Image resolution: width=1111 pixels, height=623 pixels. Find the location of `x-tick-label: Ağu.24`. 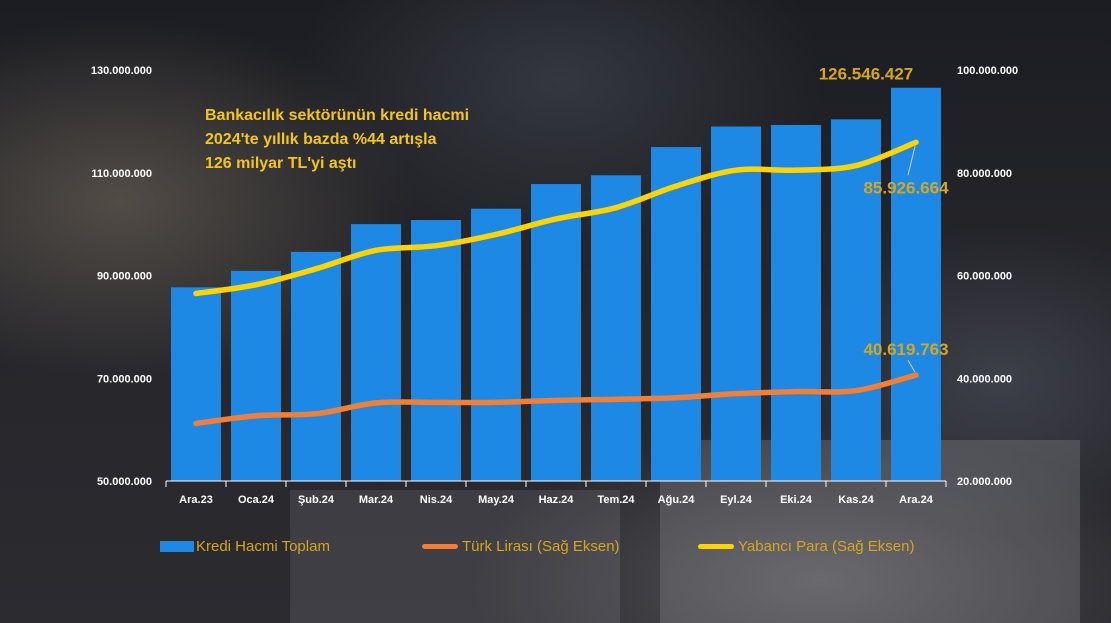

x-tick-label: Ağu.24 is located at coordinates (677, 500).